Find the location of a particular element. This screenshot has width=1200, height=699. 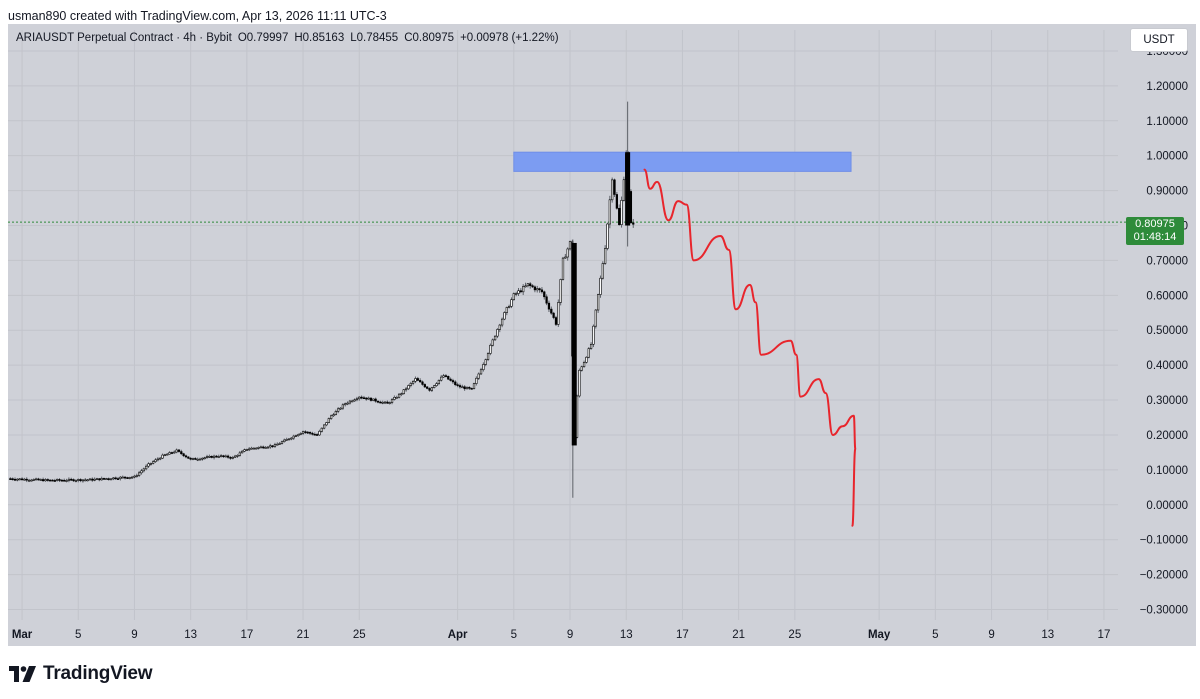

y-tick-label: −0.20000 is located at coordinates (1164, 576).